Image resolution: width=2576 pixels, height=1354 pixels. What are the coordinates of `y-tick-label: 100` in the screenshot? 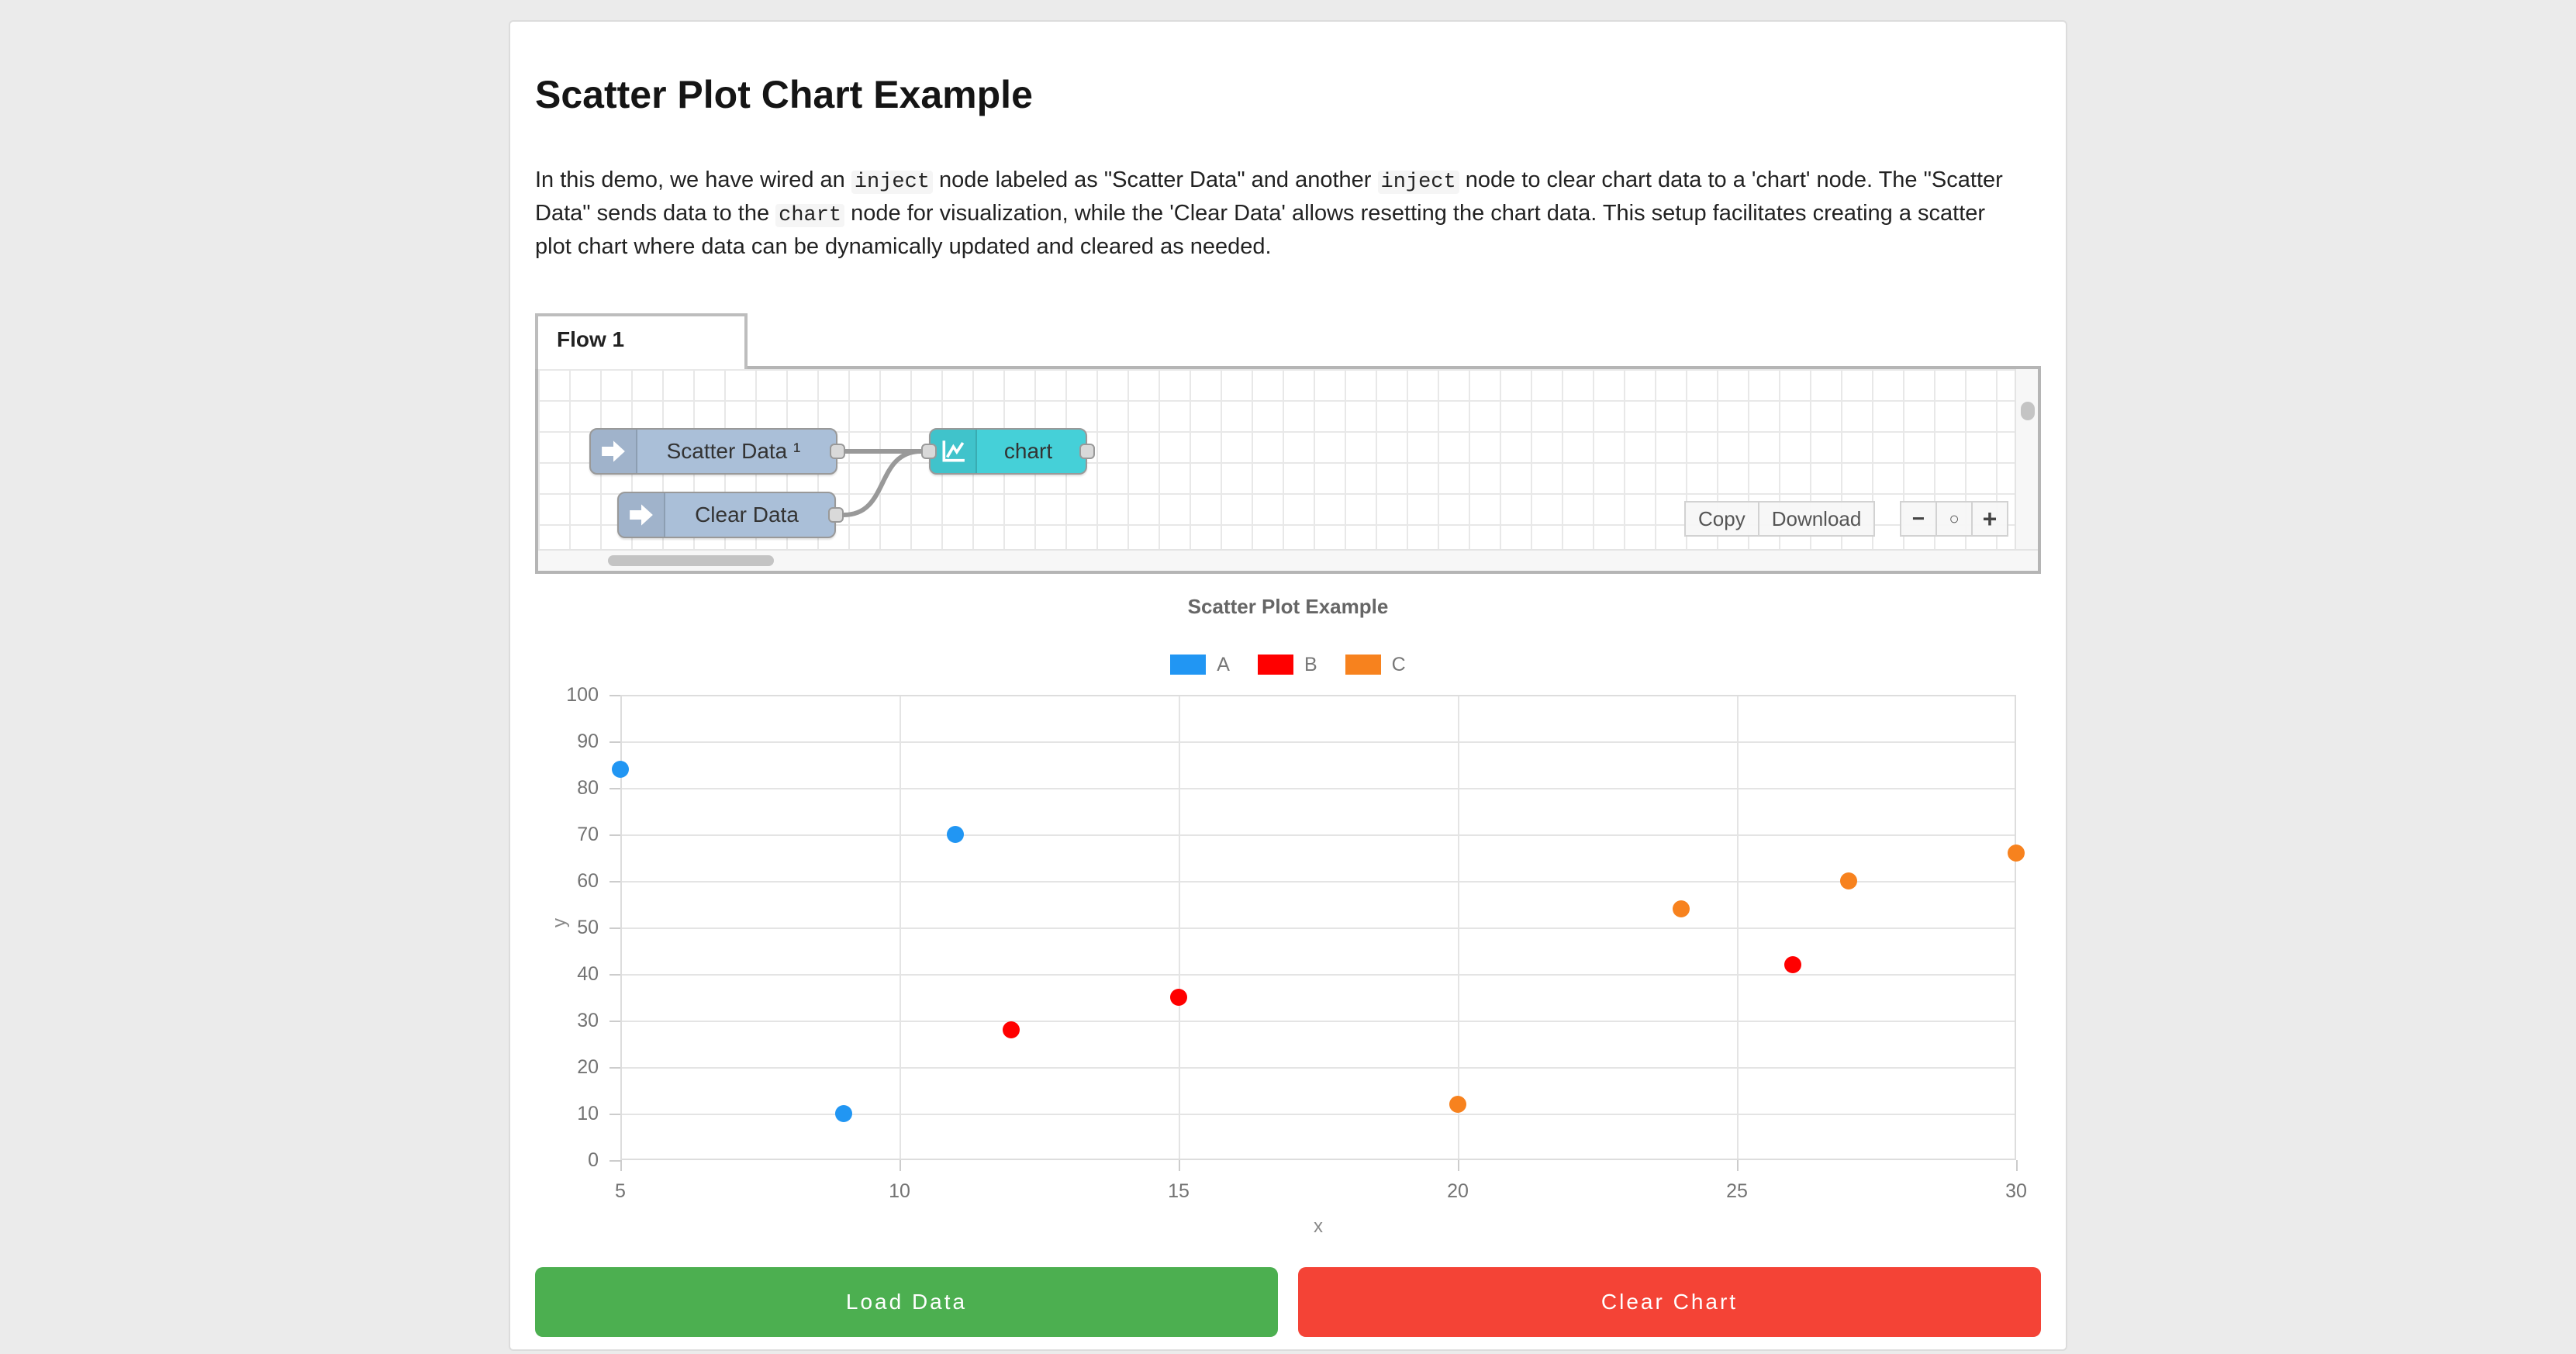 It's located at (583, 695).